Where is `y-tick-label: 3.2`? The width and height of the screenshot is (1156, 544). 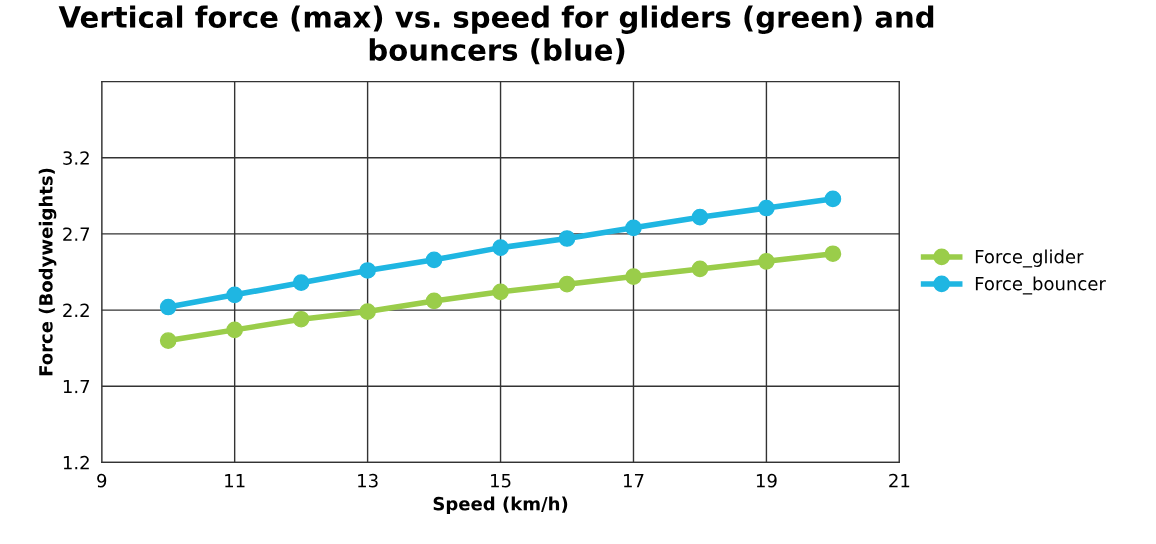 y-tick-label: 3.2 is located at coordinates (76, 158).